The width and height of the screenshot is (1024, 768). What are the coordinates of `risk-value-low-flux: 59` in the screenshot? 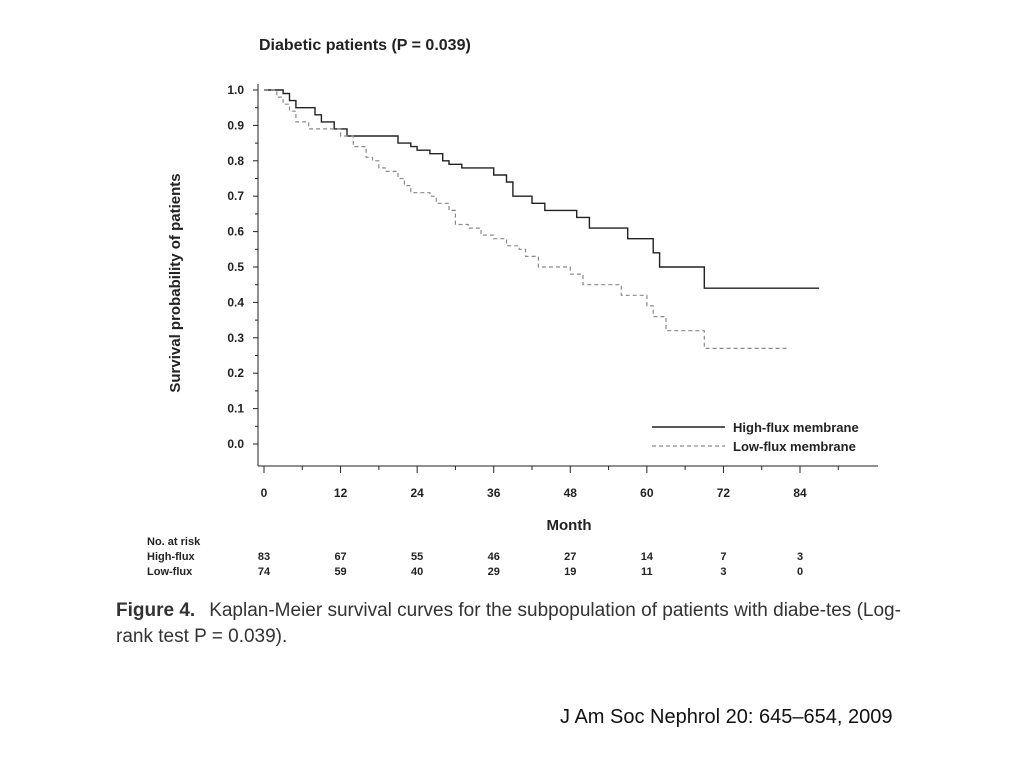 It's located at (340, 572).